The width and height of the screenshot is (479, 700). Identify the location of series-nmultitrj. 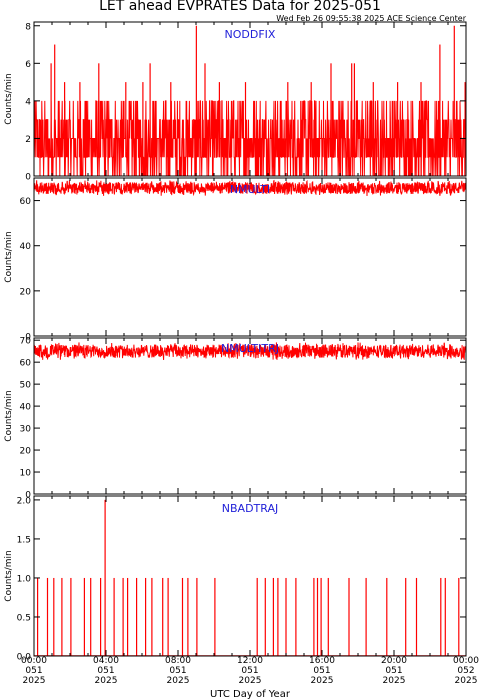
(250, 351).